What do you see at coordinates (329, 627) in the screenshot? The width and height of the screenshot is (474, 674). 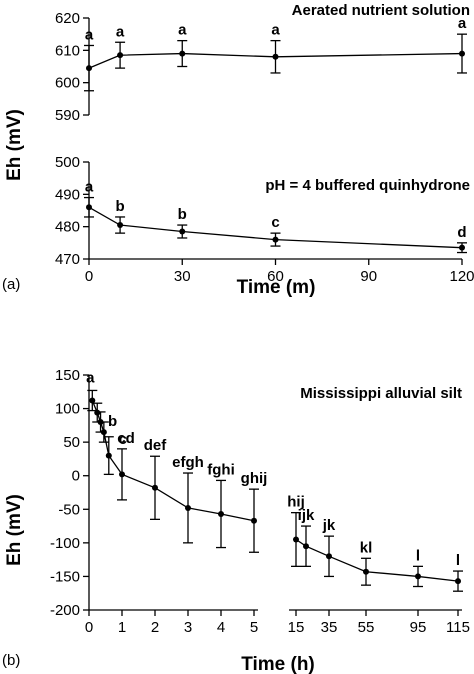 I see `b-x-tick-label: 35` at bounding box center [329, 627].